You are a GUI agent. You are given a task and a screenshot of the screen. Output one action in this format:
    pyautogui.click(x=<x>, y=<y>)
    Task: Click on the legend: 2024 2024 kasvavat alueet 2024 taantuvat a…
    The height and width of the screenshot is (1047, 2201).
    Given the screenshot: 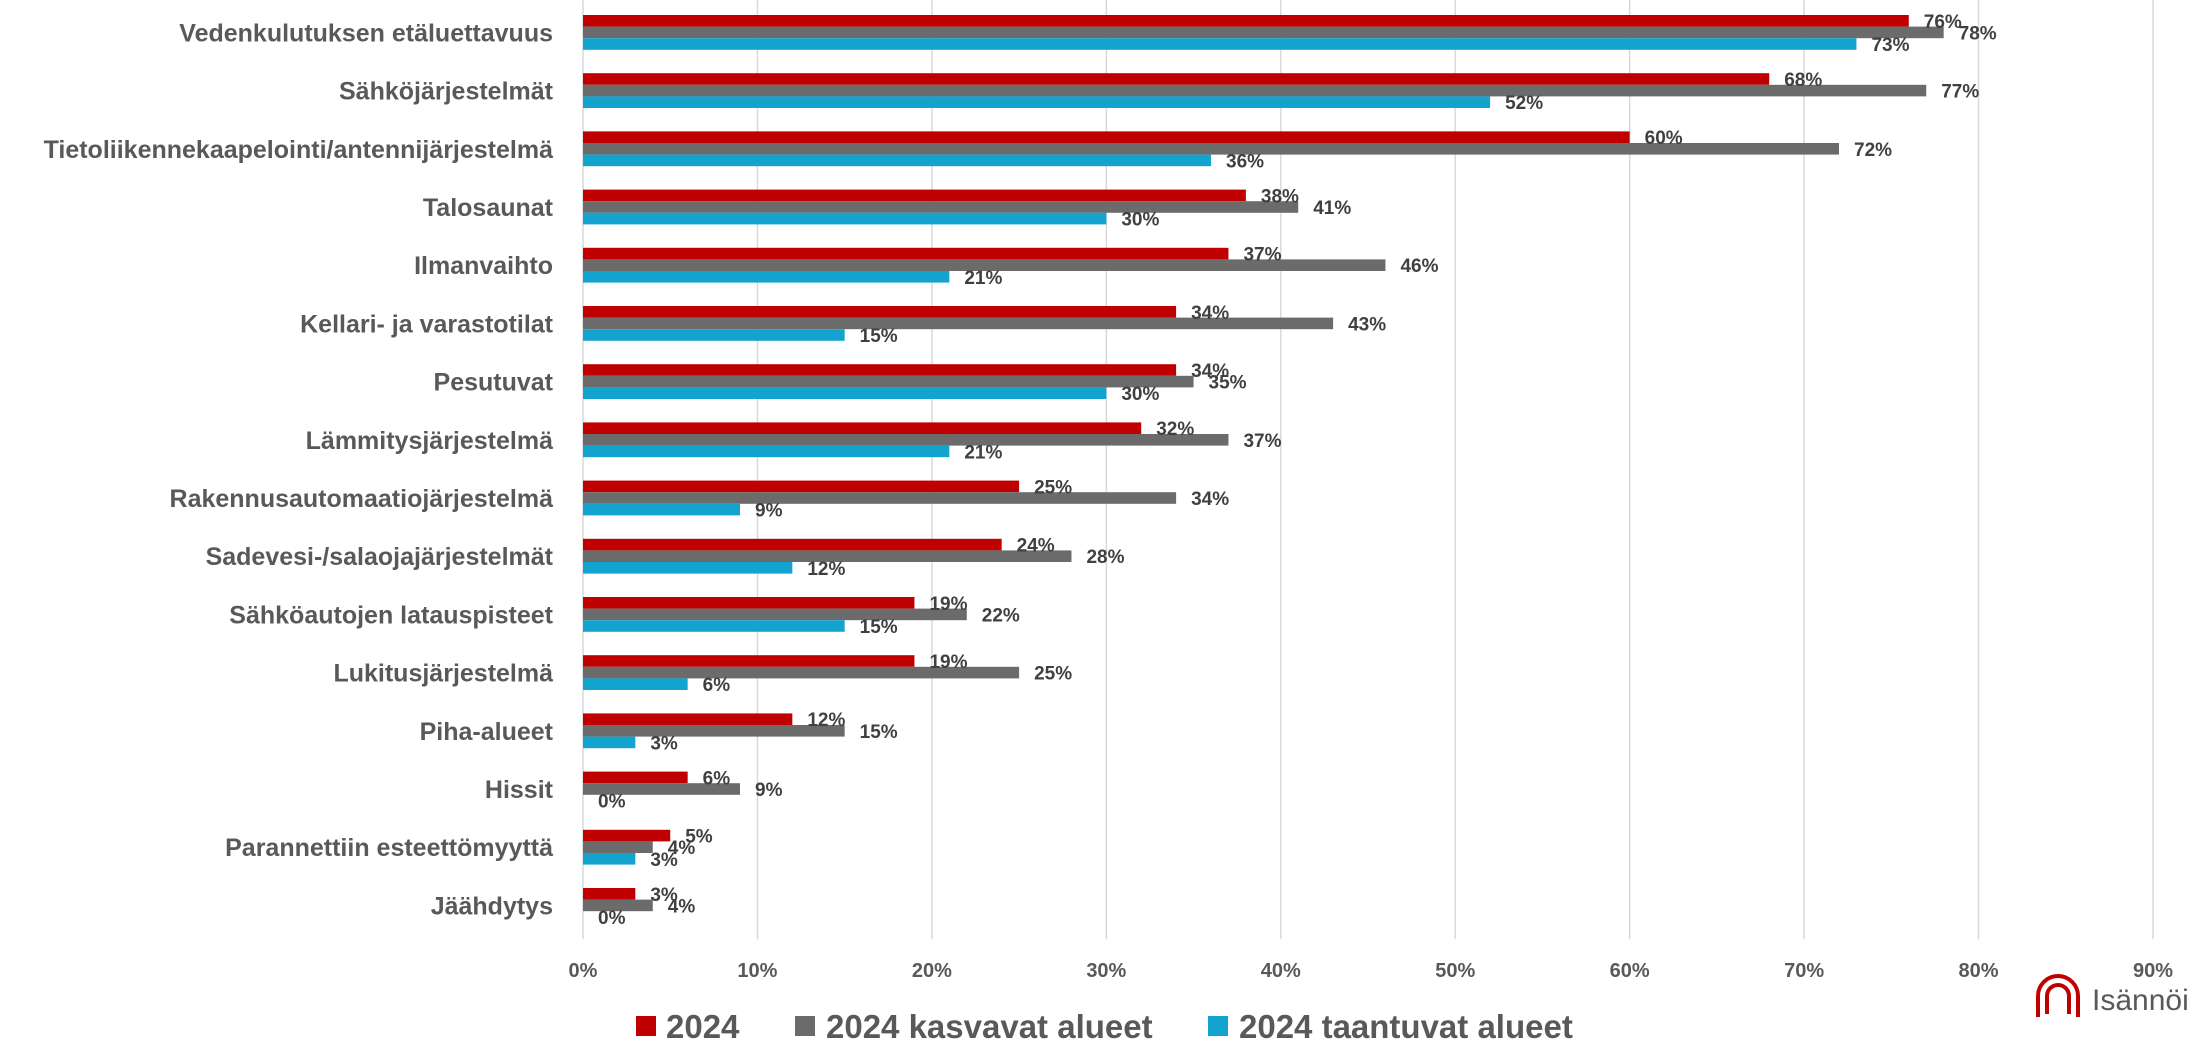 What is the action you would take?
    pyautogui.click(x=1104, y=1026)
    